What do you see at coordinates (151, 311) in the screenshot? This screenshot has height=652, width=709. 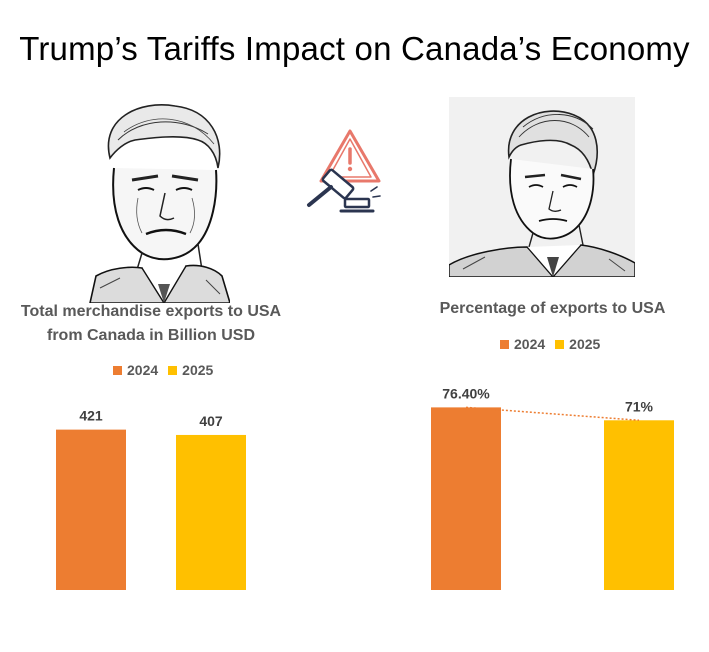 I see `left-chart-title-line-1: Total merchandise exports to USA` at bounding box center [151, 311].